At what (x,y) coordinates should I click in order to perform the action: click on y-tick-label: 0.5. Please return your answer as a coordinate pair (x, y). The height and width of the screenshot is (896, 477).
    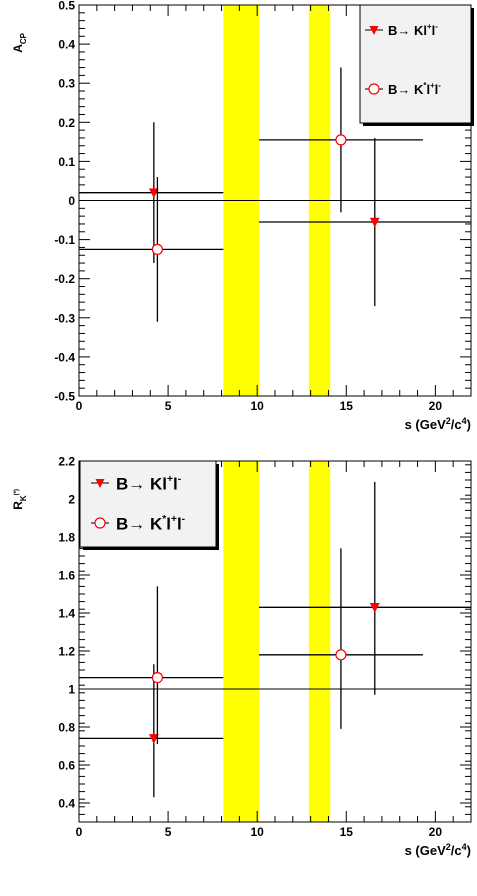
    Looking at the image, I should click on (66, 6).